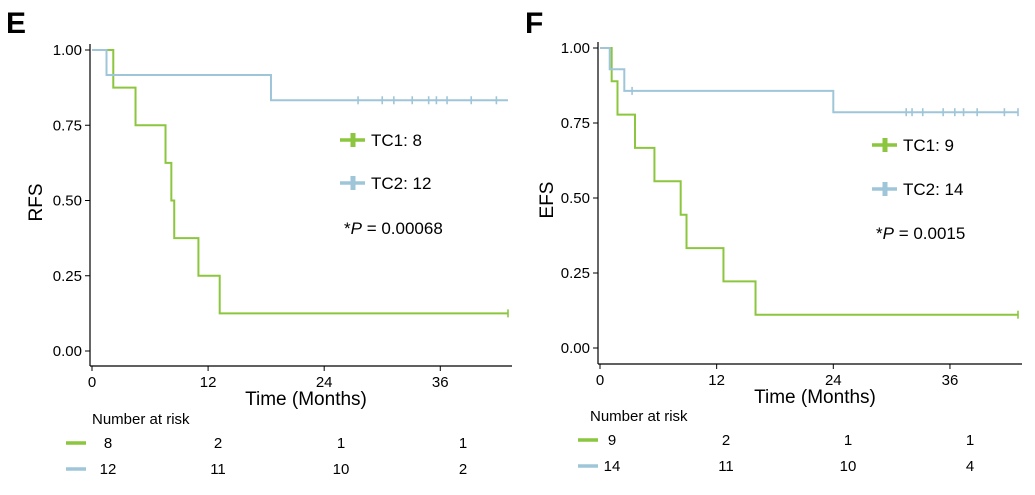 This screenshot has width=1035, height=495. Describe the element at coordinates (612, 466) in the screenshot. I see `risk-count: 14` at that location.